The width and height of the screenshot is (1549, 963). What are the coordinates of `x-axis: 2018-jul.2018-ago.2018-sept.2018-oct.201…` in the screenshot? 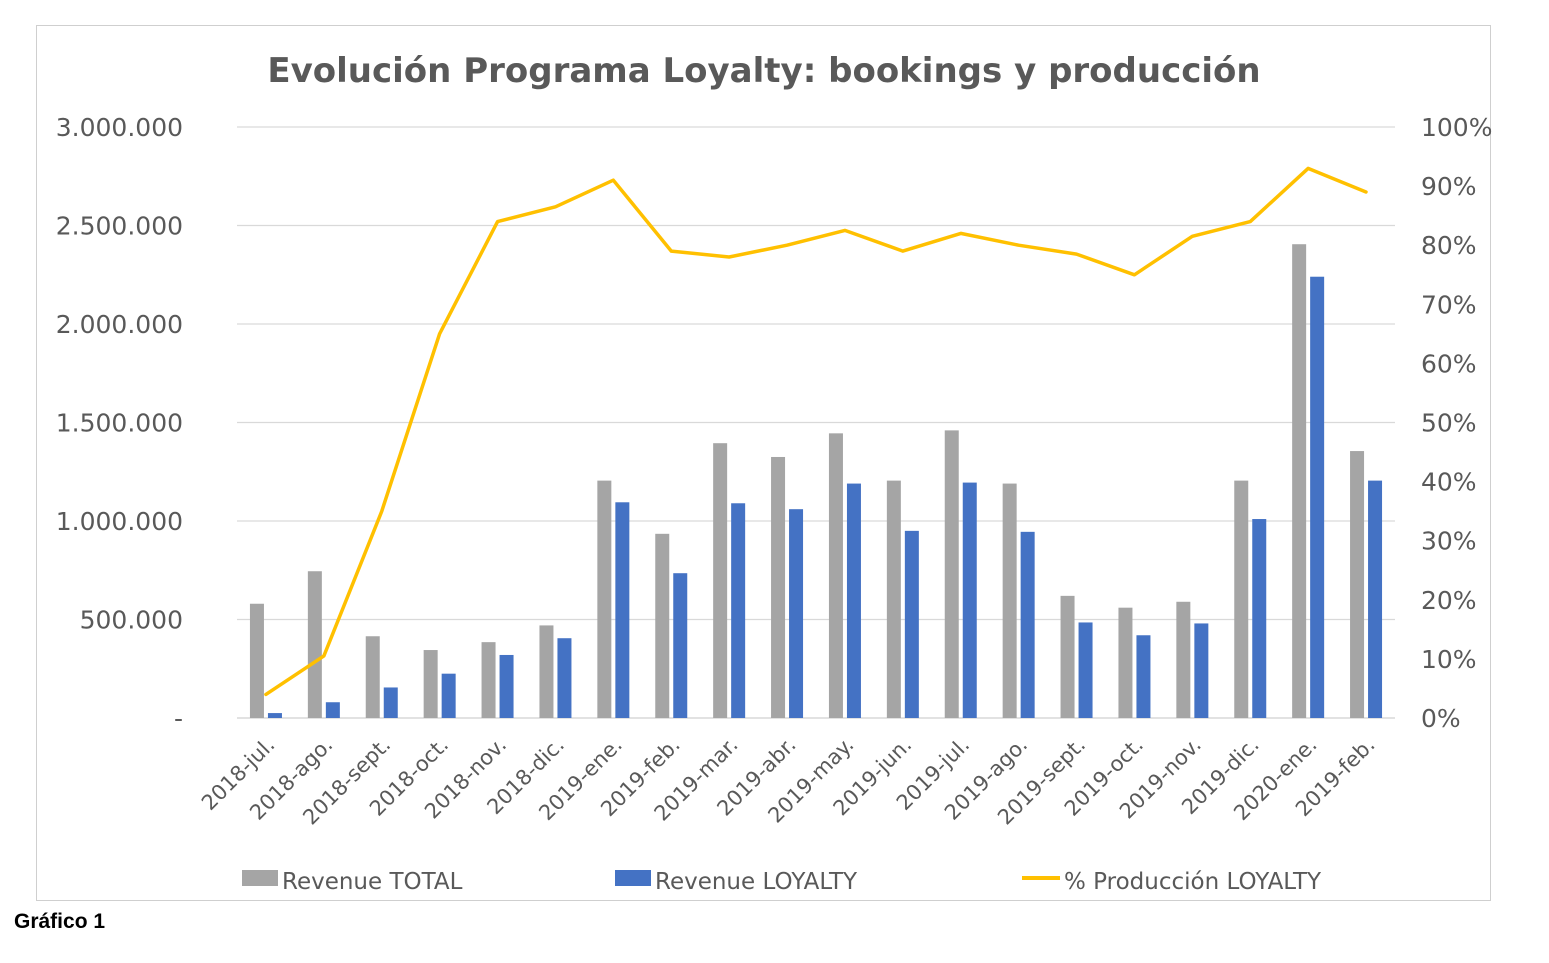 It's located at (788, 781).